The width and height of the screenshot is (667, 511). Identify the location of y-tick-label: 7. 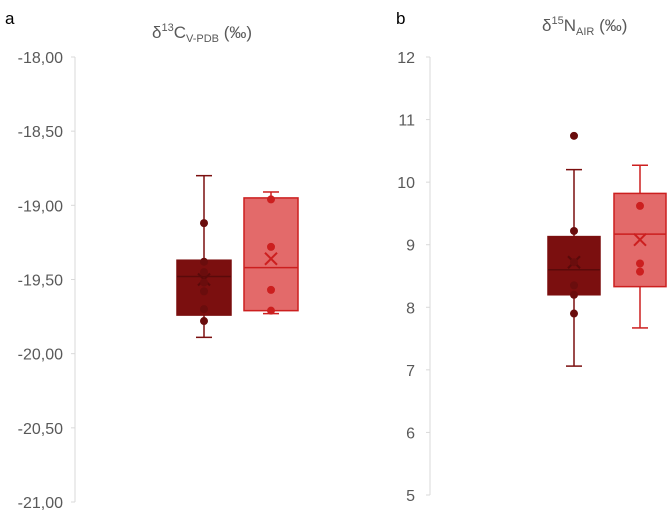
(410, 371).